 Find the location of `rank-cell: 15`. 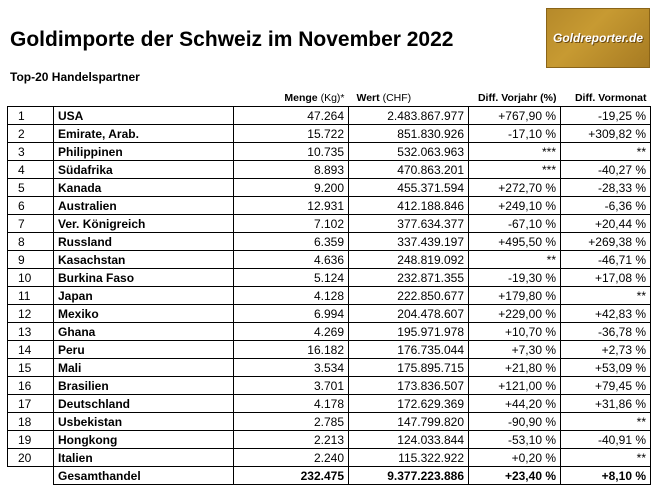

rank-cell: 15 is located at coordinates (30, 367).